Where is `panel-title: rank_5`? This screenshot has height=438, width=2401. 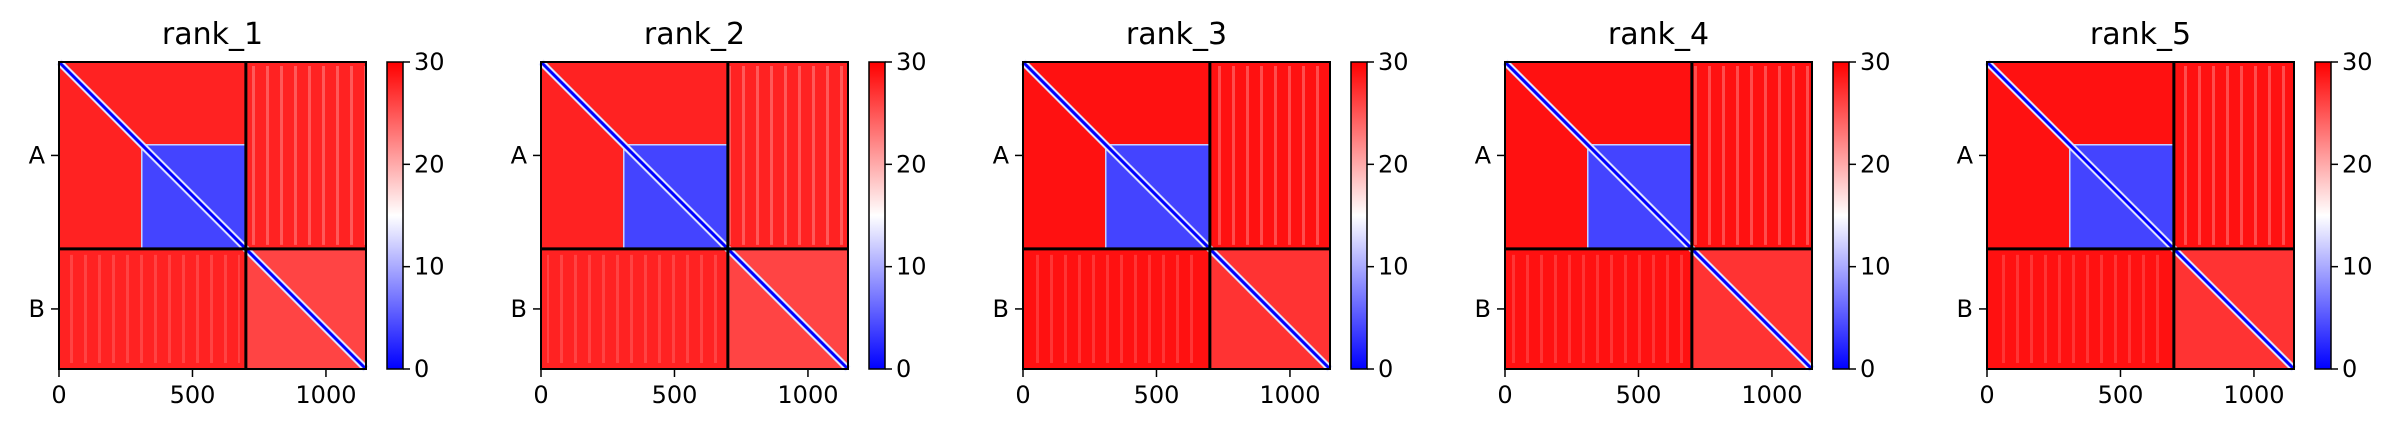 panel-title: rank_5 is located at coordinates (2140, 34).